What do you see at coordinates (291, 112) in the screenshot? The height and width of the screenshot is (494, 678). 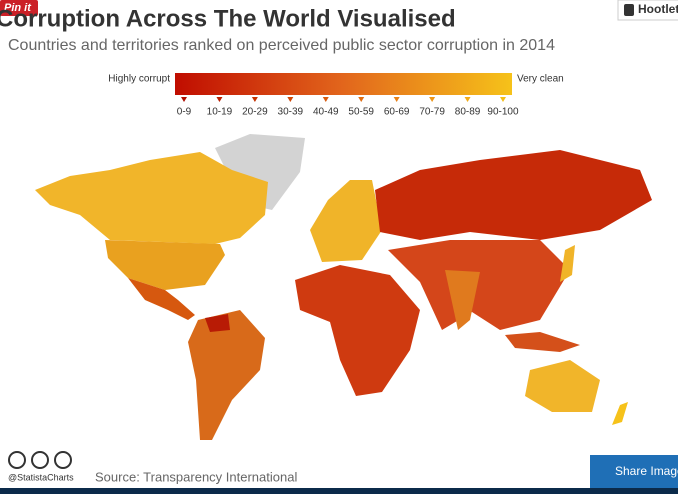 I see `legend-range: 30-39` at bounding box center [291, 112].